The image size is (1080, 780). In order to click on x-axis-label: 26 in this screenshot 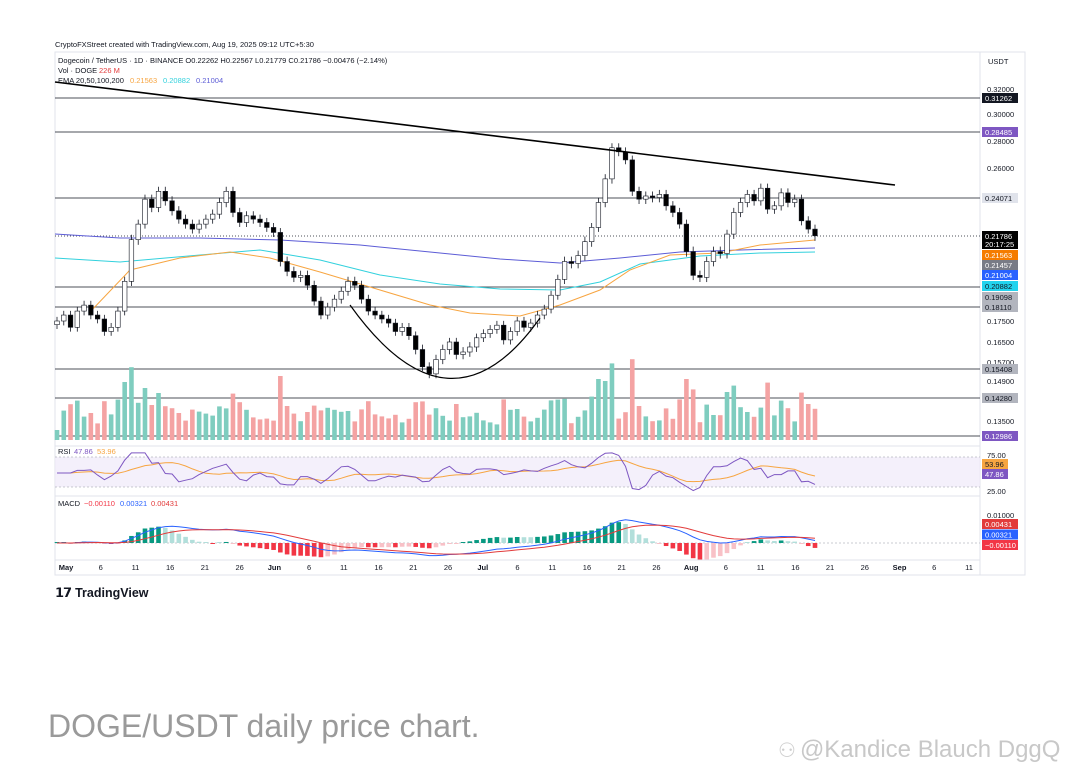, I will do `click(448, 567)`.